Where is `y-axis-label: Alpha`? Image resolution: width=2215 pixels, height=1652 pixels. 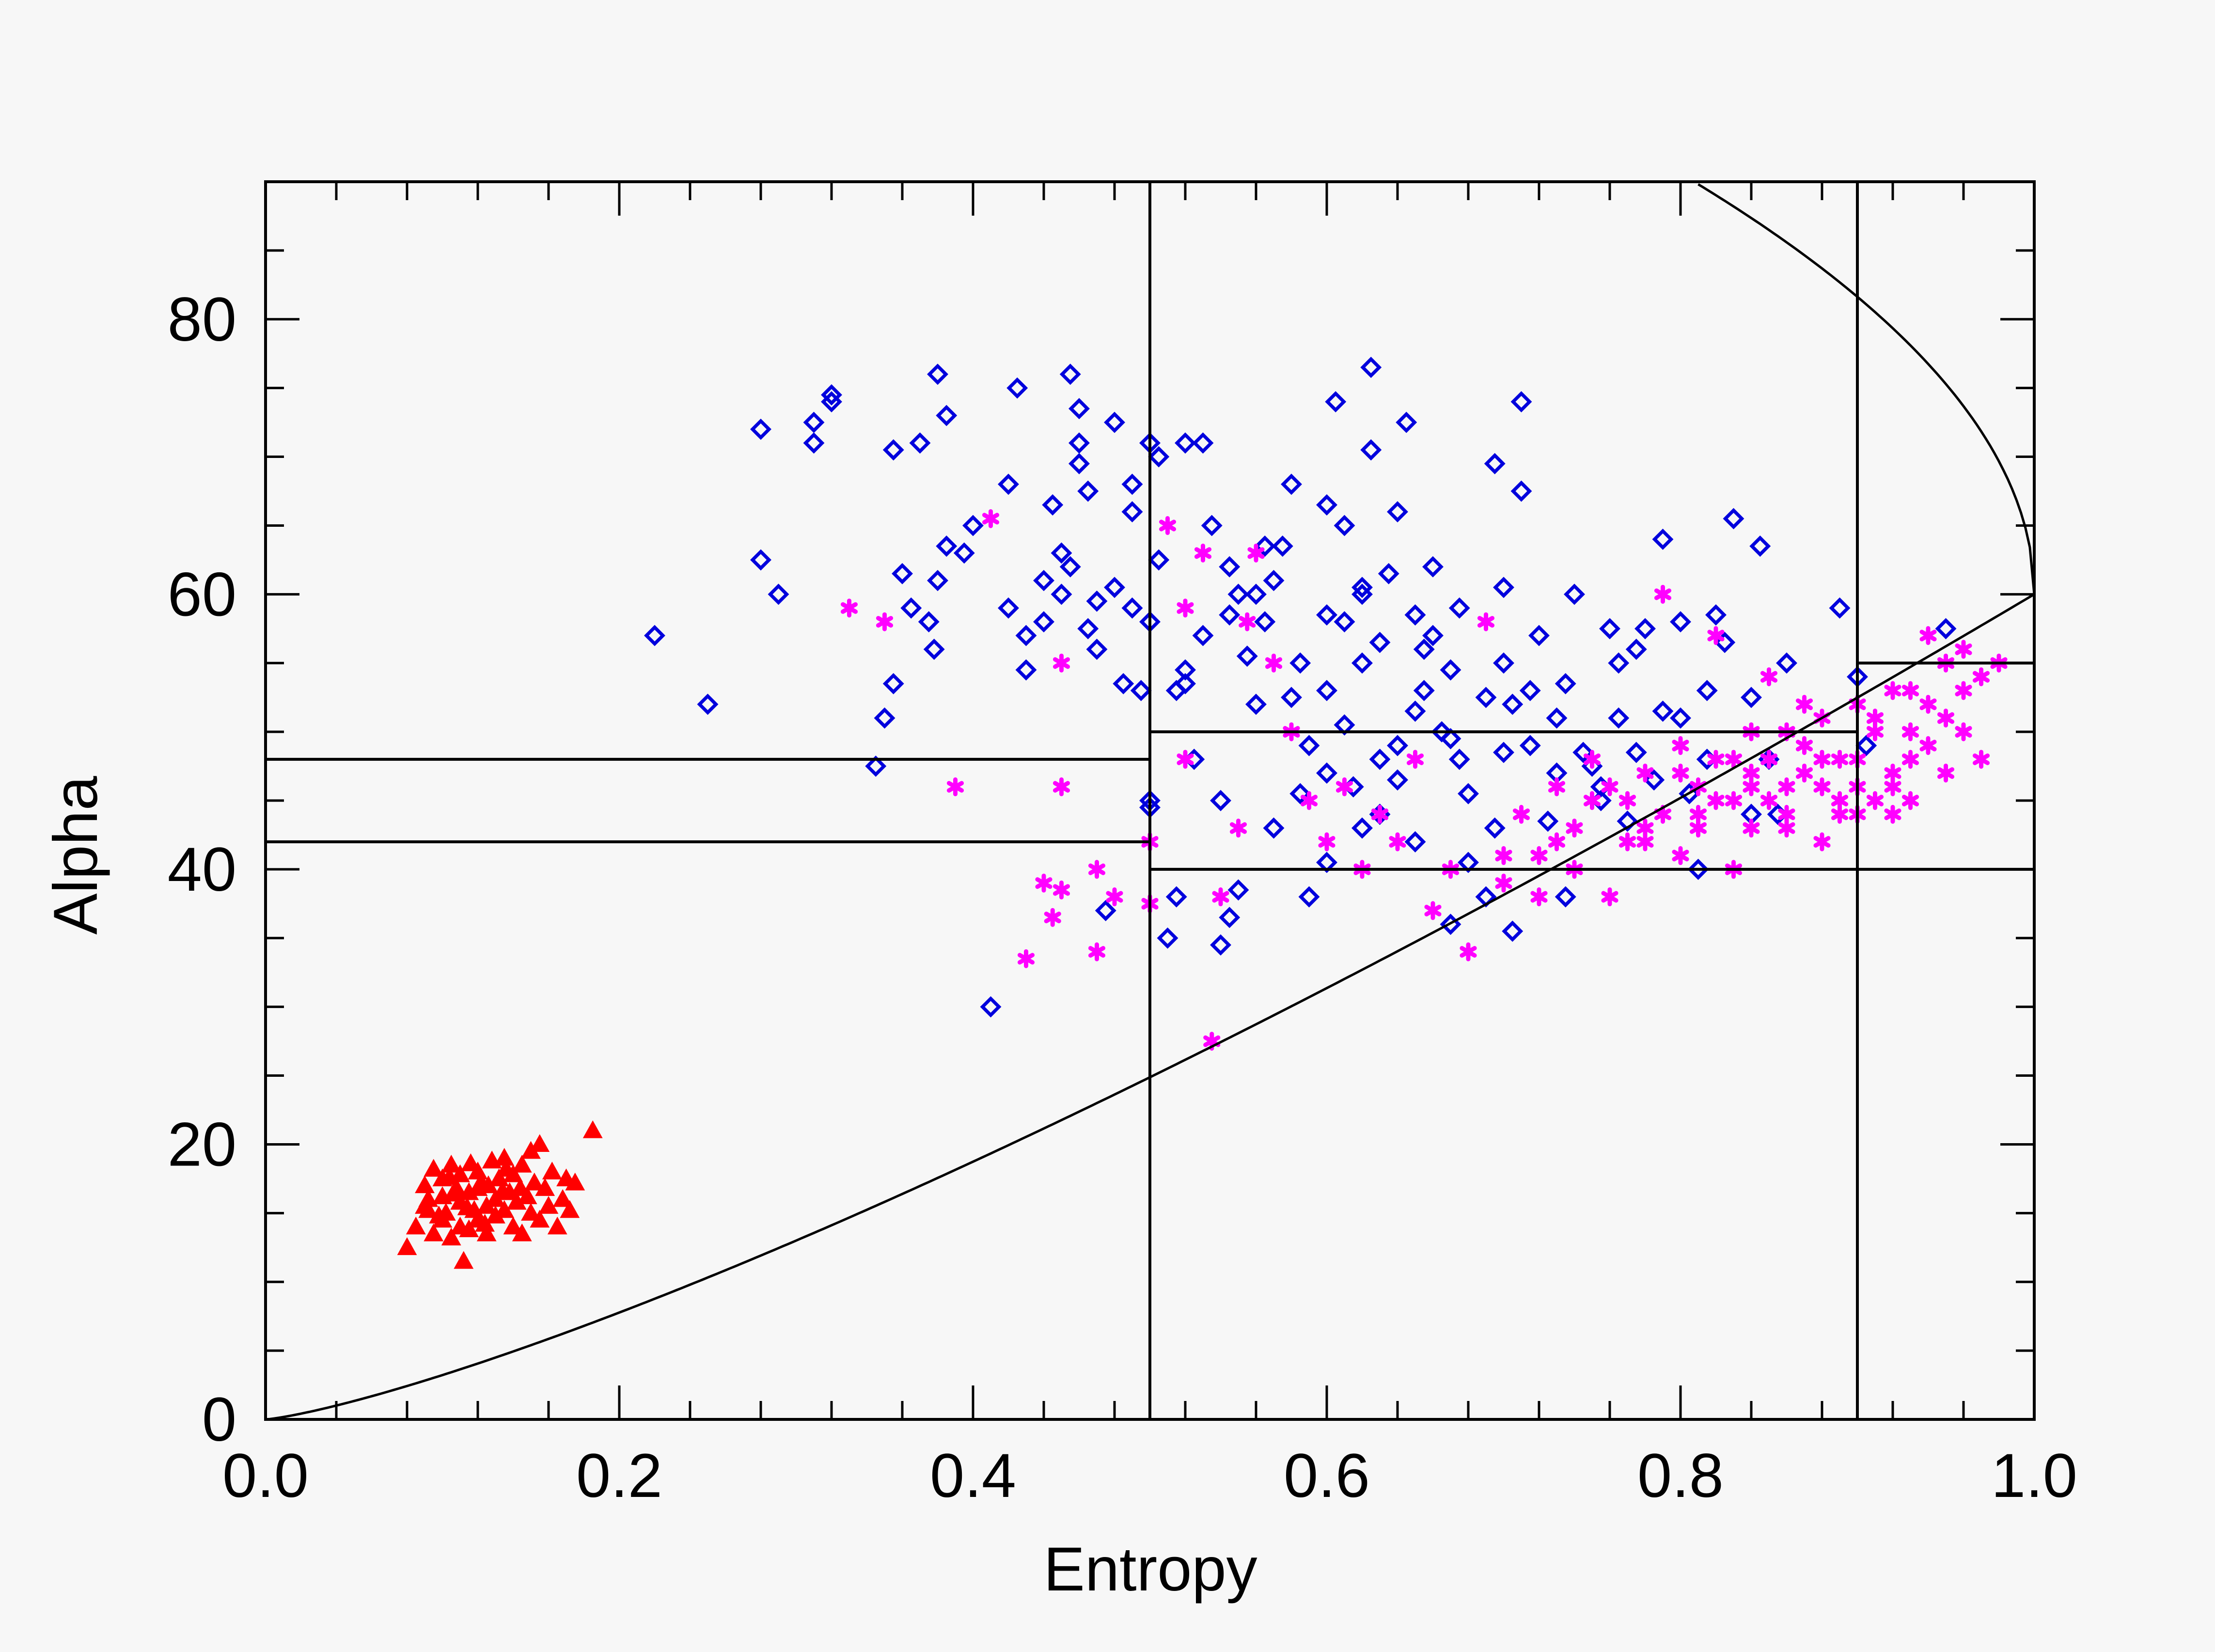 y-axis-label: Alpha is located at coordinates (75, 855).